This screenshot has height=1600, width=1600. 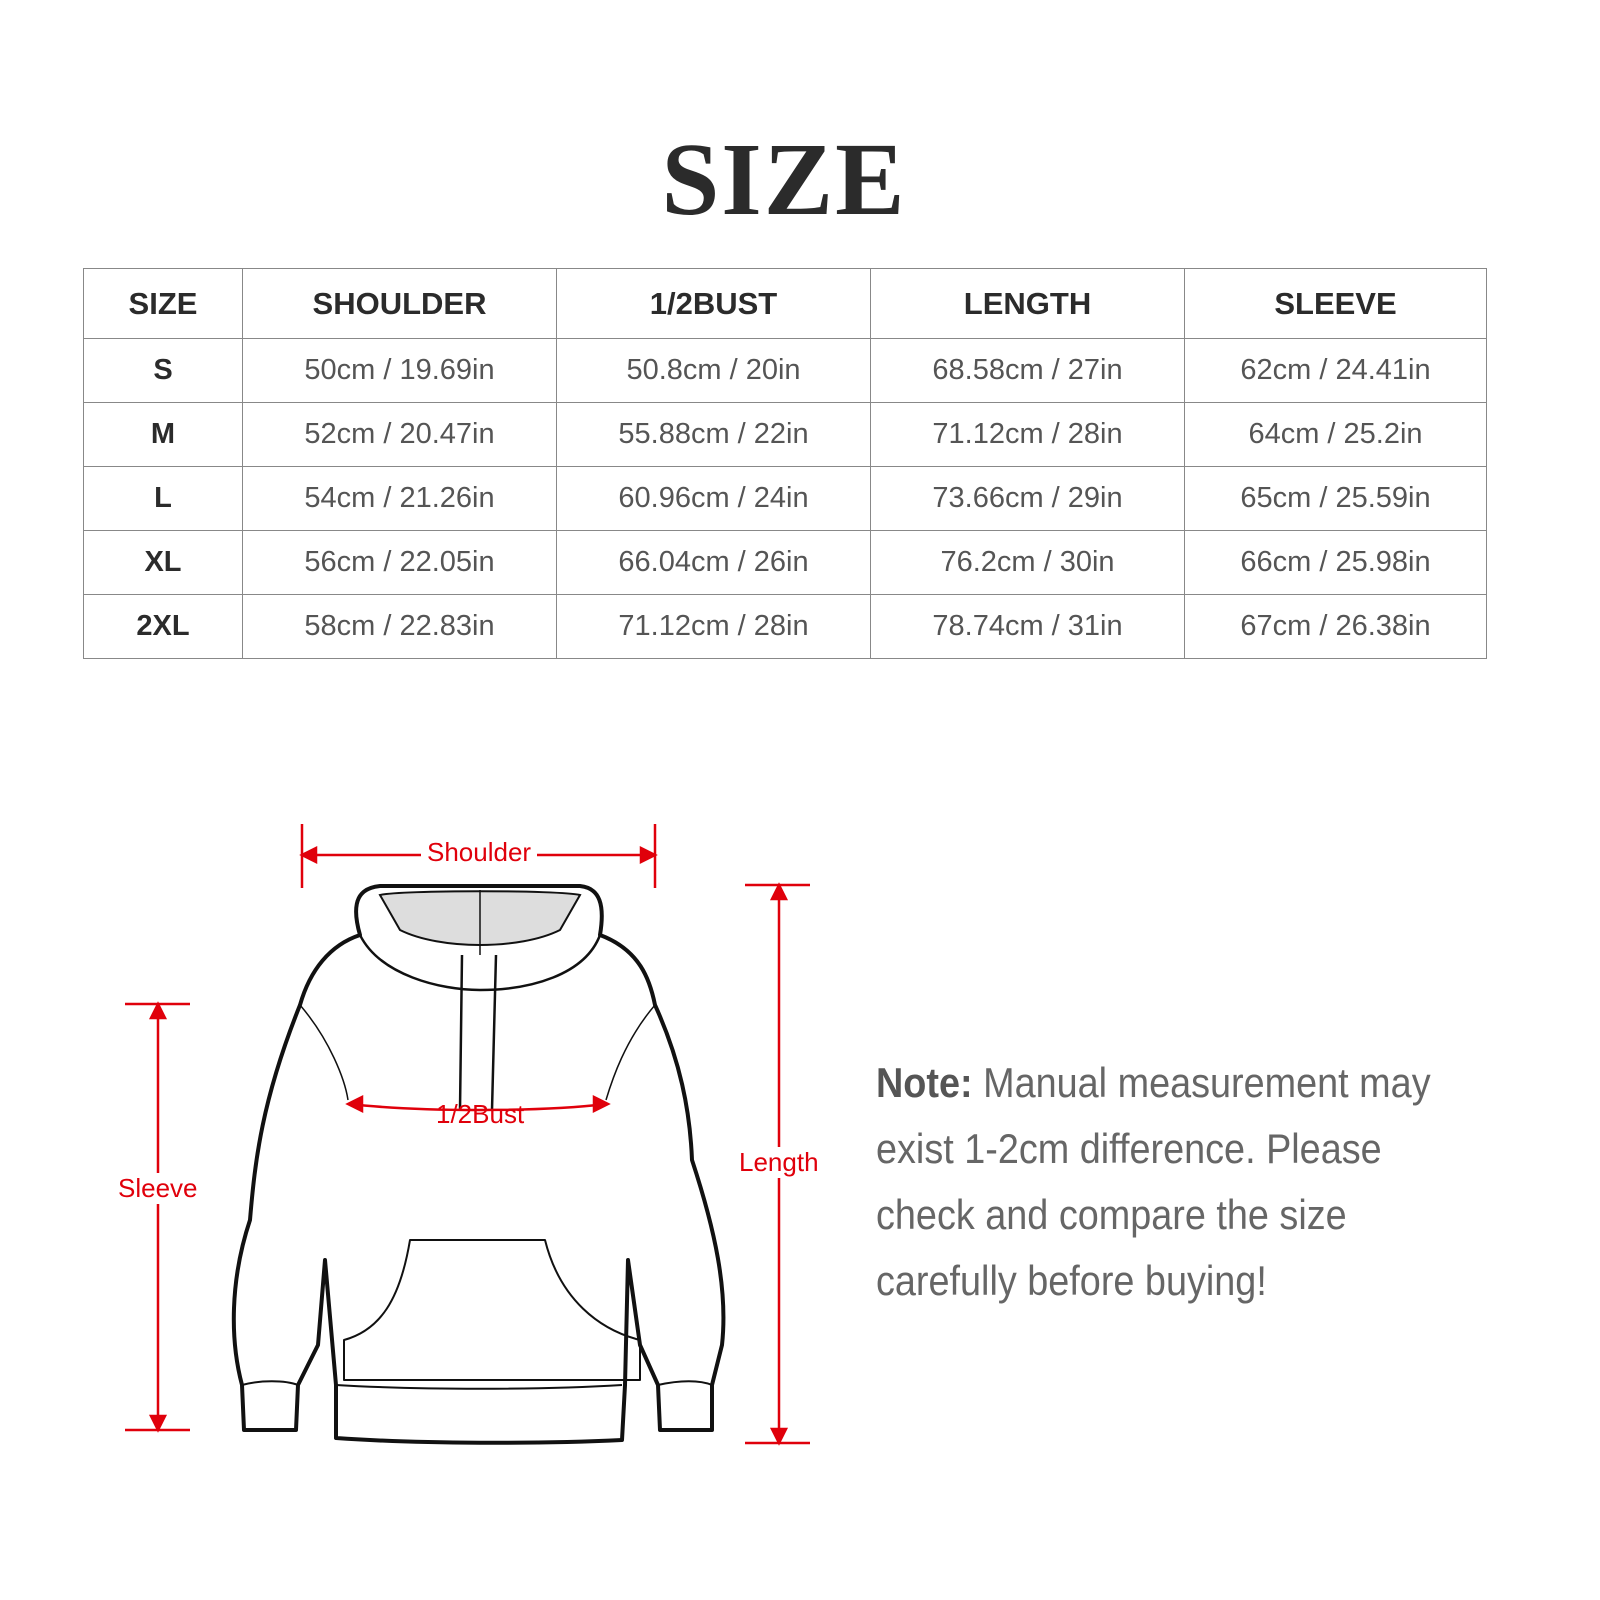 What do you see at coordinates (713, 562) in the screenshot?
I see `measurement-cell: 66.04cm / 26in` at bounding box center [713, 562].